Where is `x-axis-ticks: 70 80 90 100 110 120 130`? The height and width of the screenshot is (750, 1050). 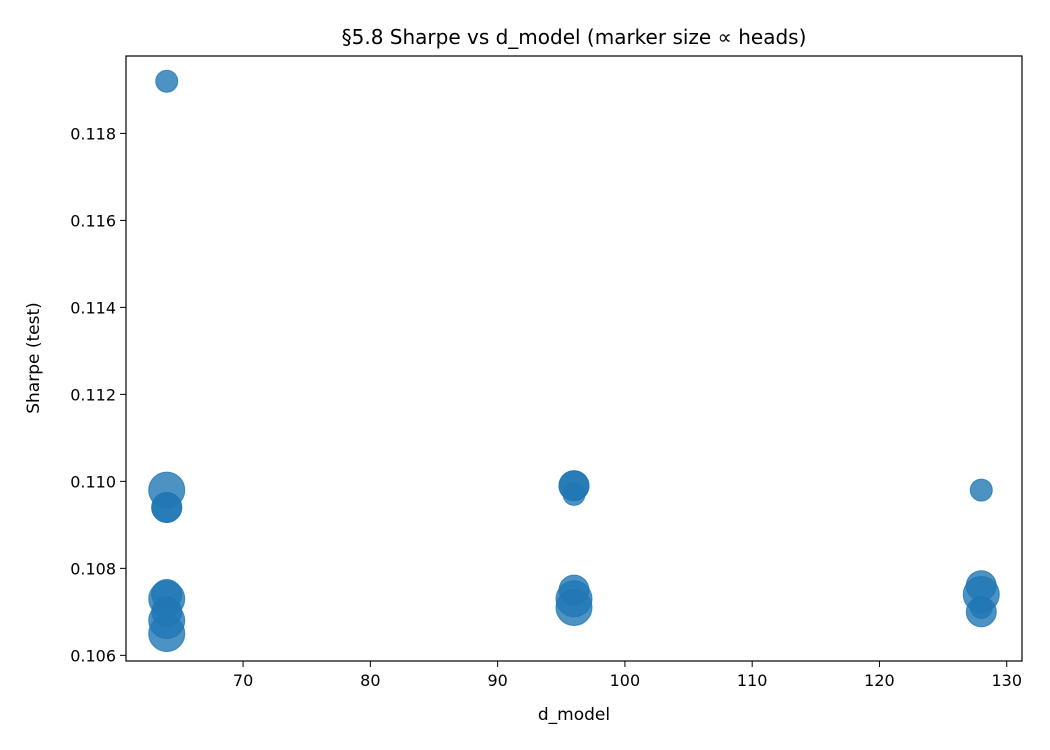 x-axis-ticks: 70 80 90 100 110 120 130 is located at coordinates (627, 675).